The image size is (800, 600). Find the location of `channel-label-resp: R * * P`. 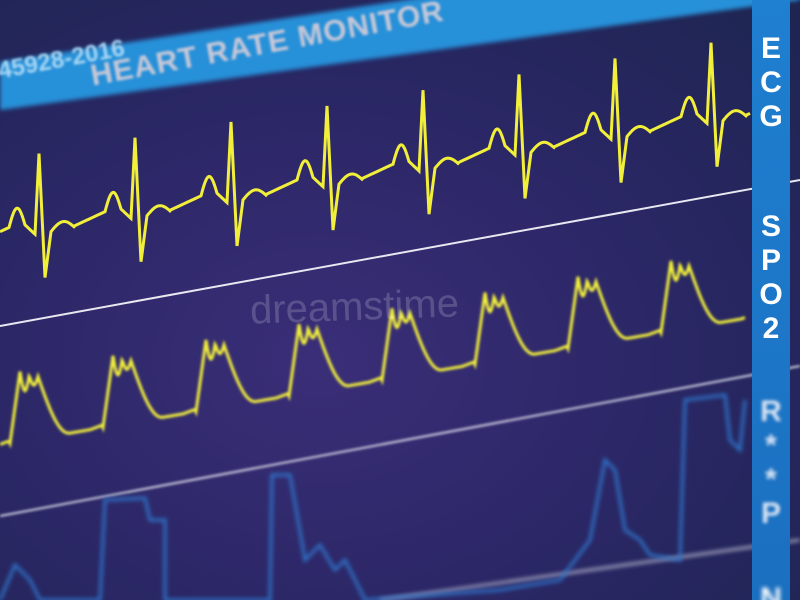

channel-label-resp: R * * P is located at coordinates (771, 462).